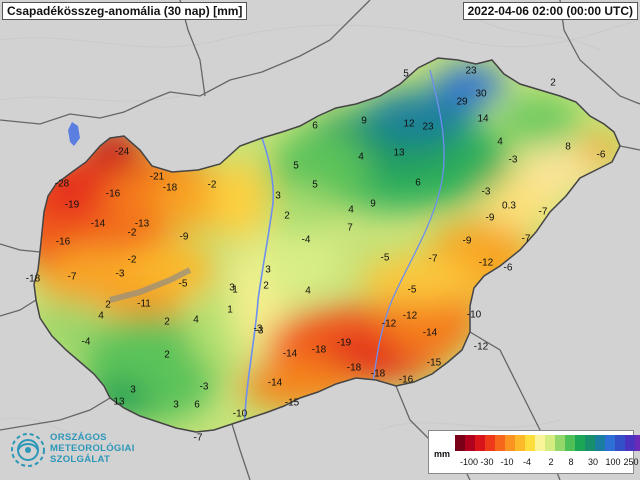  I want to click on anomaly-value-label: 7, so click(350, 228).